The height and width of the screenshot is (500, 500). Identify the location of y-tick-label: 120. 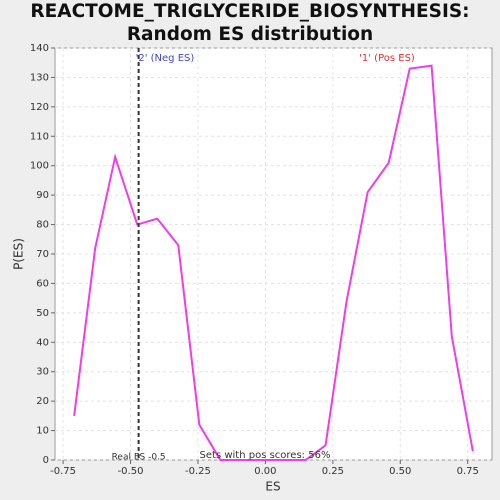
(39, 107).